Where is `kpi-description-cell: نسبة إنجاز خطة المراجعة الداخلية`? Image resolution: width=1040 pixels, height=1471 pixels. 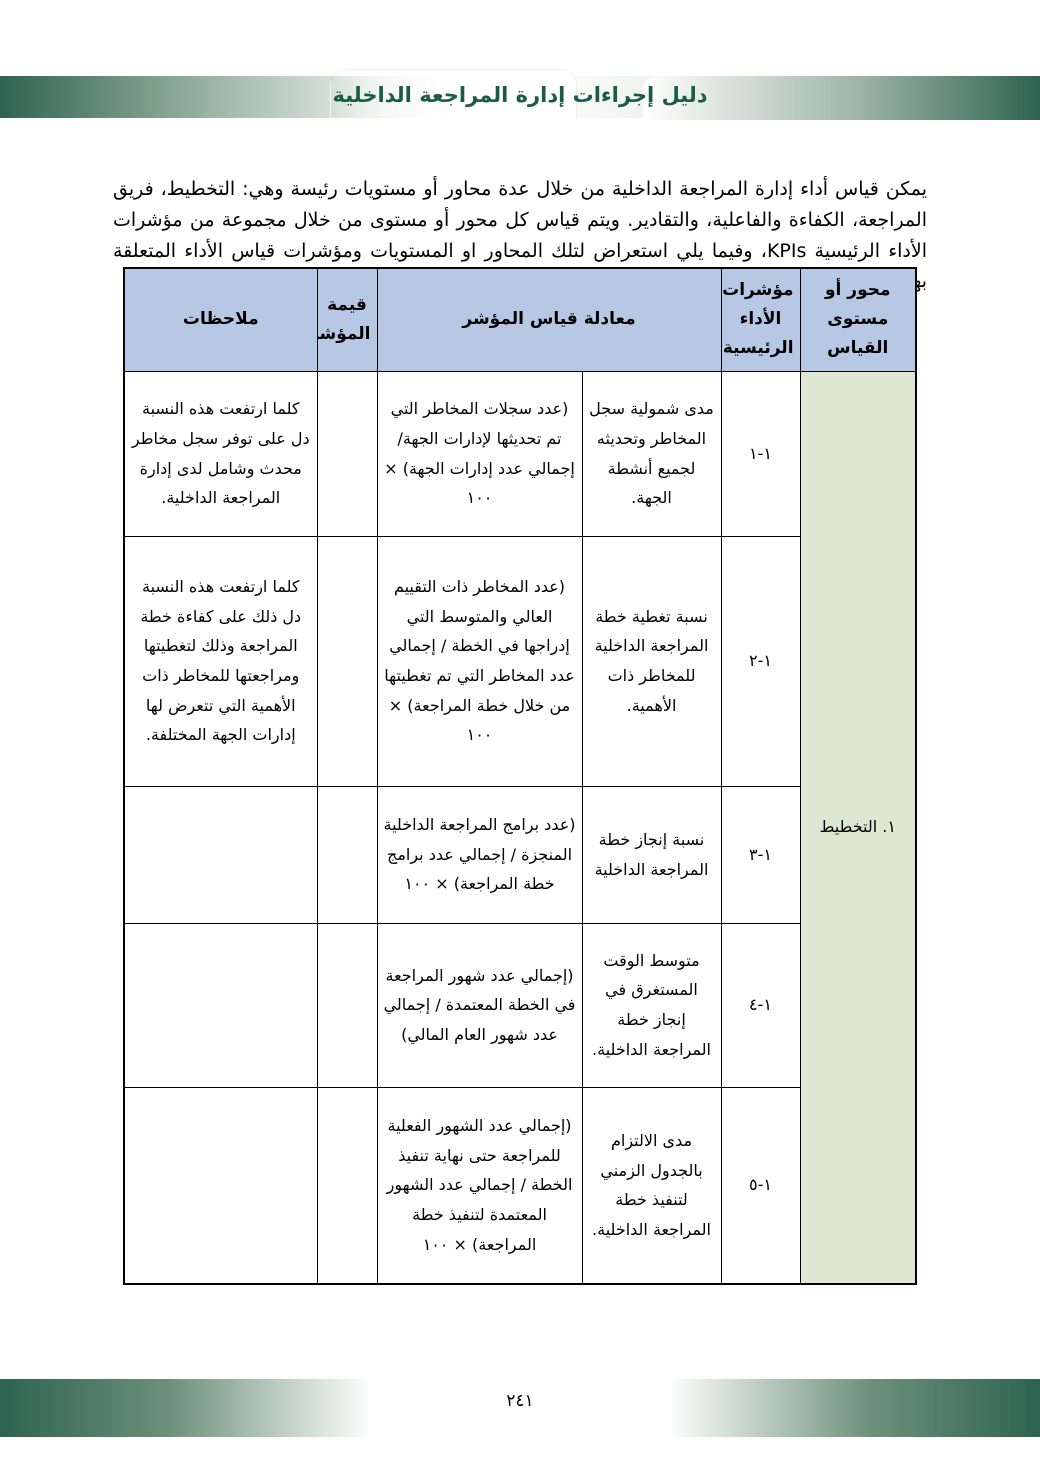 kpi-description-cell: نسبة إنجاز خطة المراجعة الداخلية is located at coordinates (651, 854).